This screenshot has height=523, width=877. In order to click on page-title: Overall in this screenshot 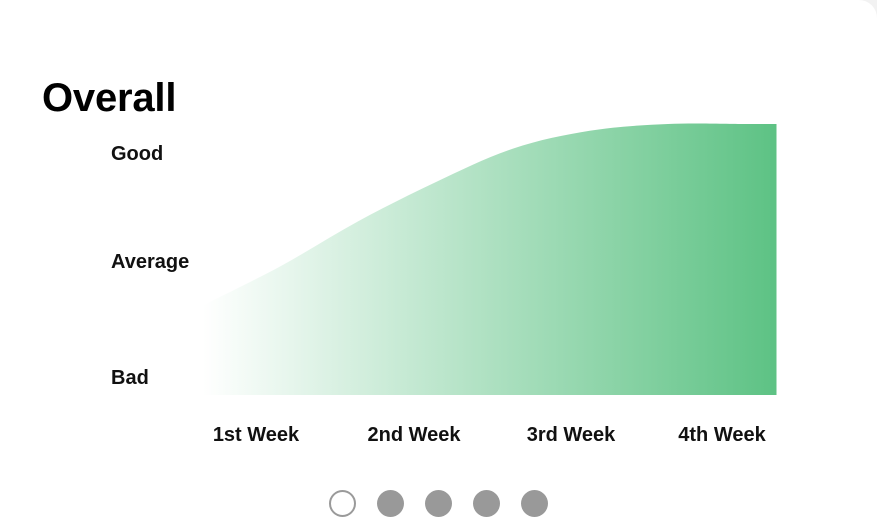, I will do `click(109, 98)`.